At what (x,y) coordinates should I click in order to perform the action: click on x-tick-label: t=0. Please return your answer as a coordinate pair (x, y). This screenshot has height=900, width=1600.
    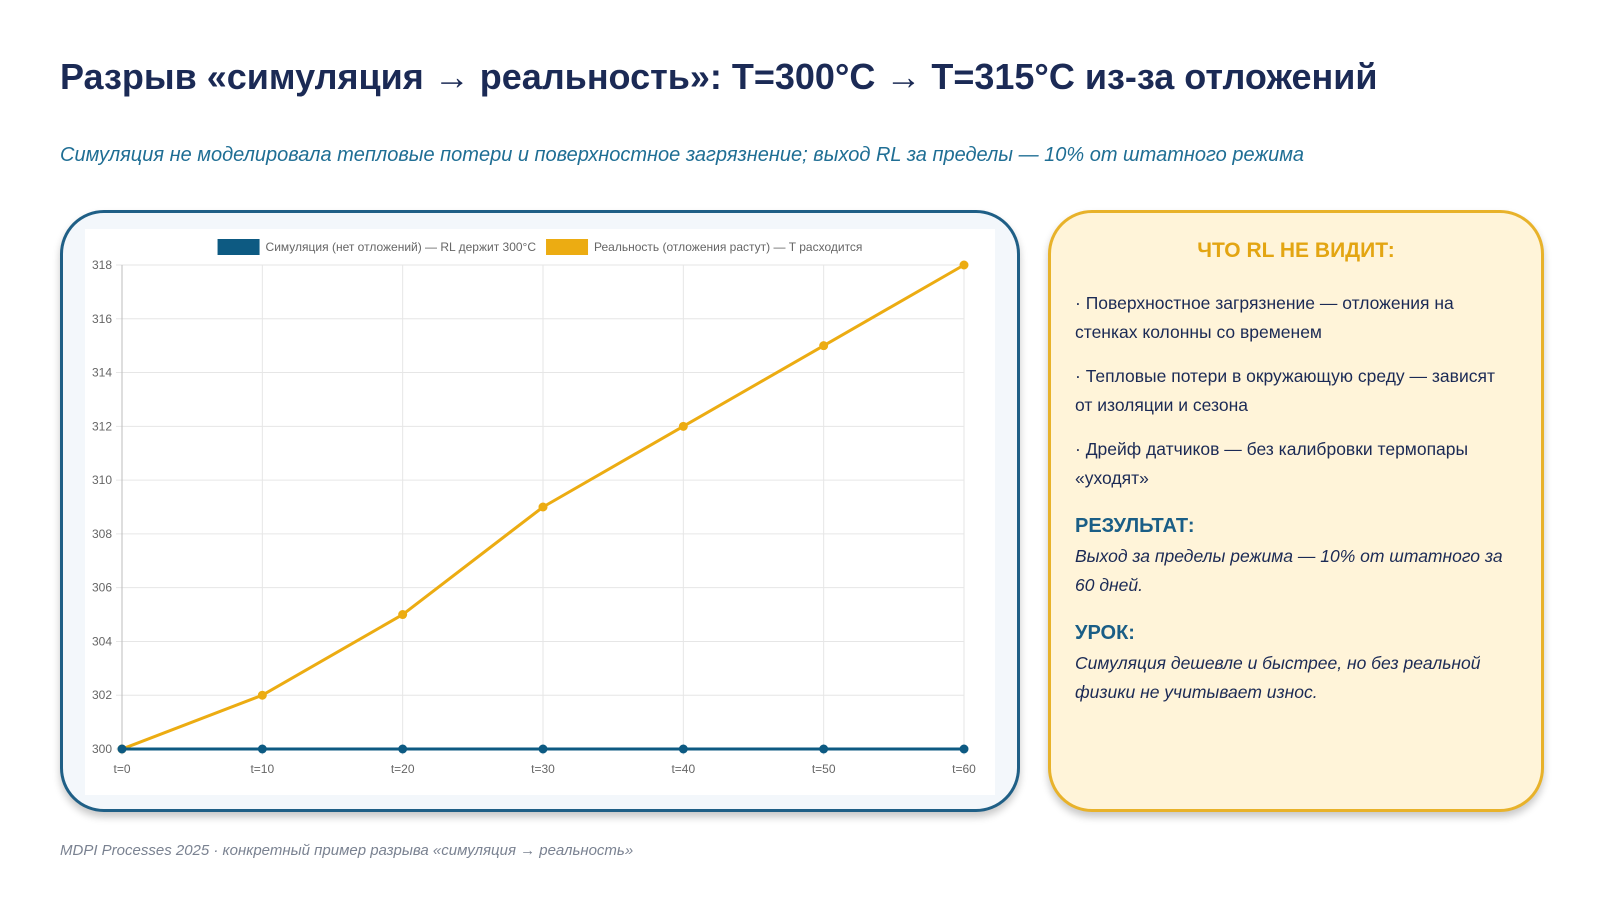
    Looking at the image, I should click on (121, 769).